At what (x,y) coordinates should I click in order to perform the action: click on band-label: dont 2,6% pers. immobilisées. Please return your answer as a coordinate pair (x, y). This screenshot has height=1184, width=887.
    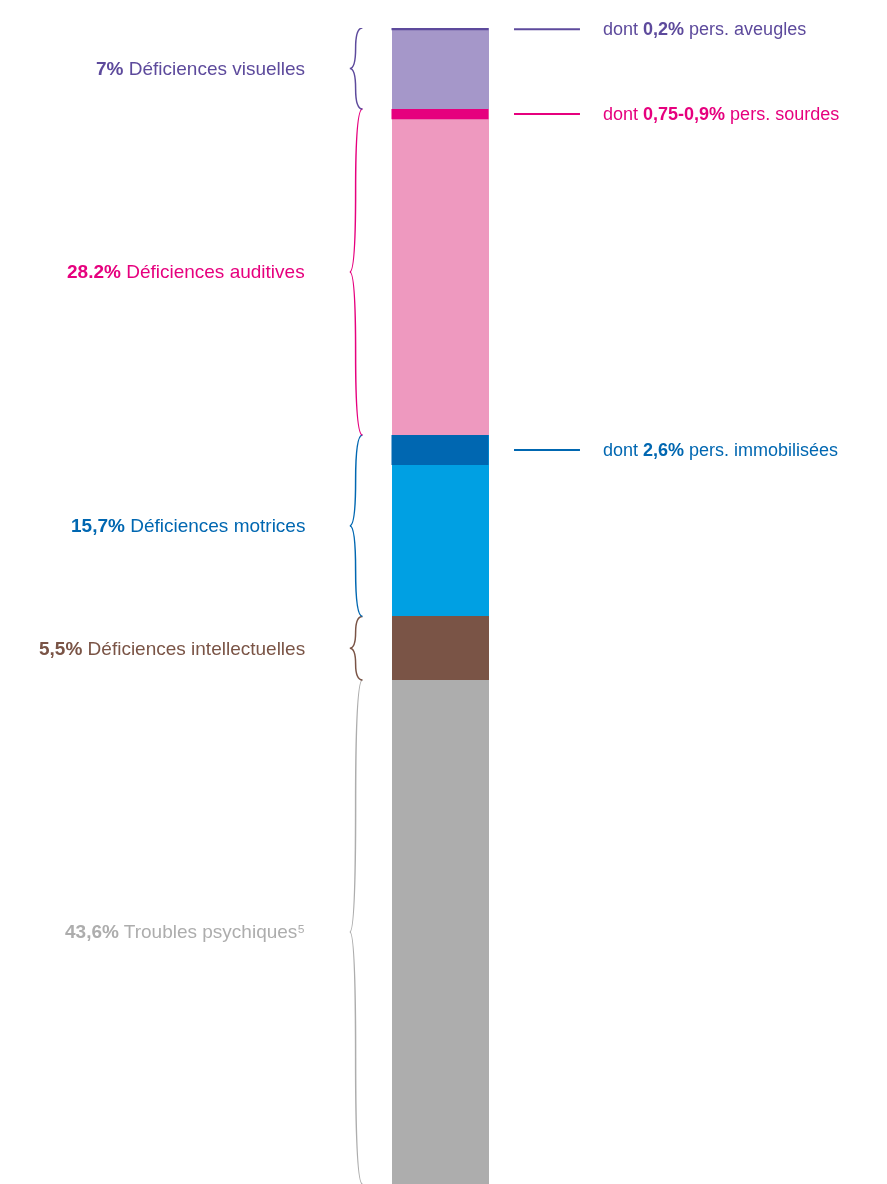
    Looking at the image, I should click on (721, 450).